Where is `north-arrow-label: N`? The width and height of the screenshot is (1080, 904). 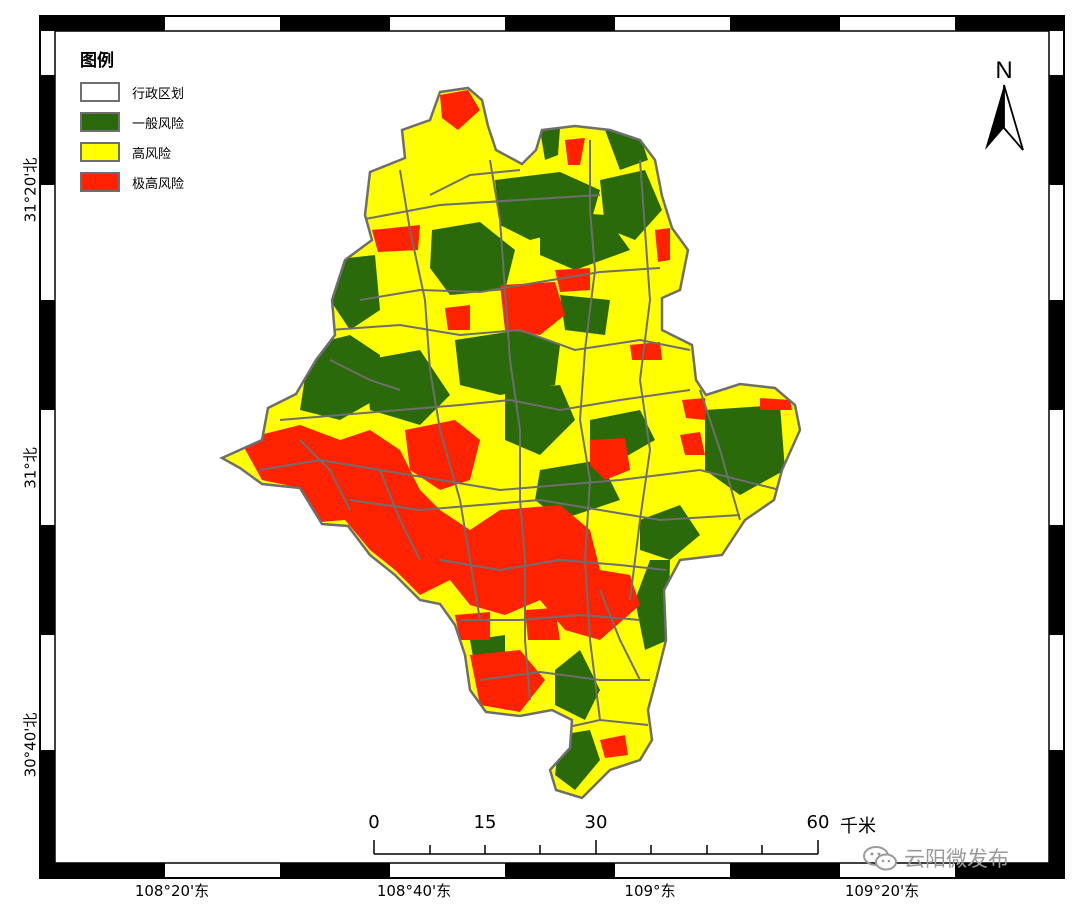 north-arrow-label: N is located at coordinates (1003, 70).